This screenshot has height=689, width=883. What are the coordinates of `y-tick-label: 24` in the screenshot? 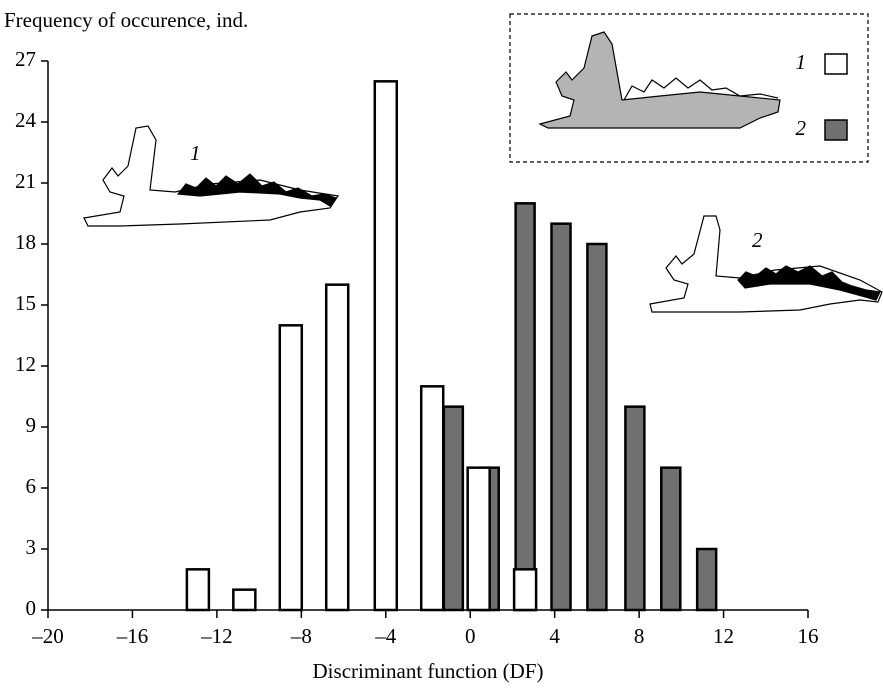 It's located at (26, 120).